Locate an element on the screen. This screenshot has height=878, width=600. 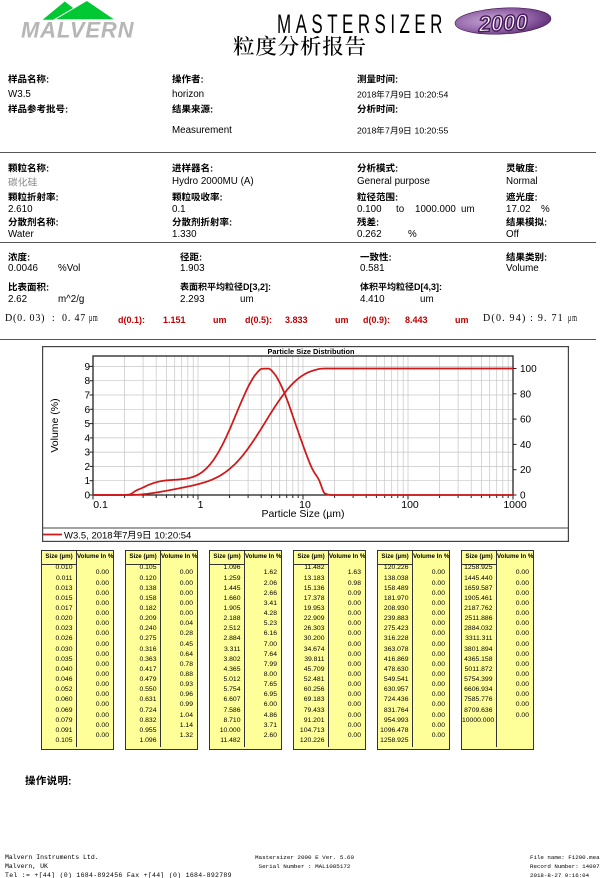
svg-text: 1000 is located at coordinates (515, 505).